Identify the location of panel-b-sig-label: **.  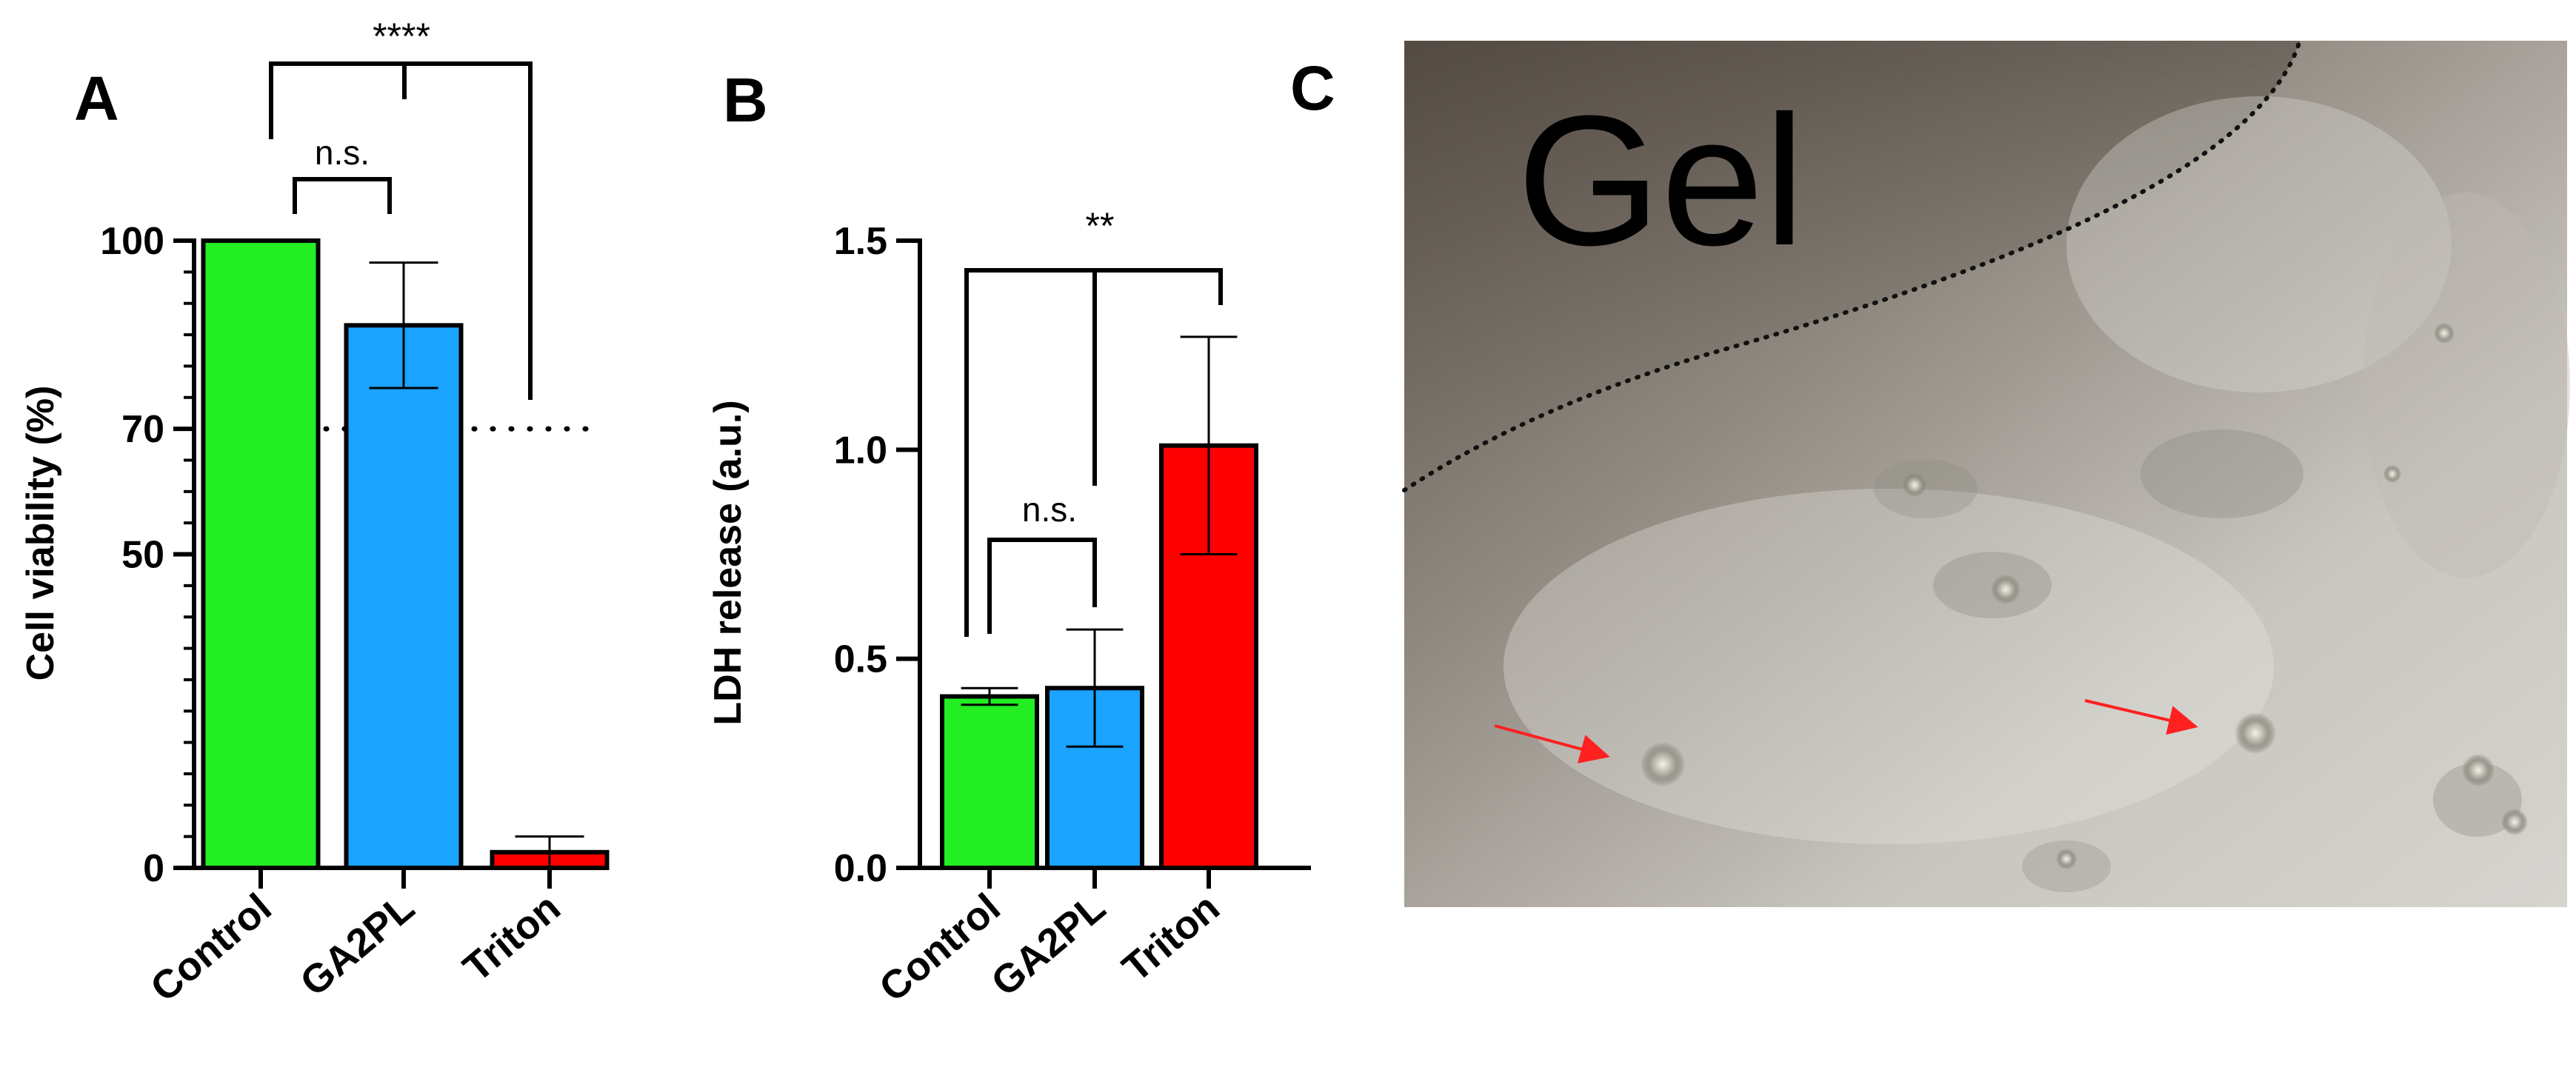
(1100, 226).